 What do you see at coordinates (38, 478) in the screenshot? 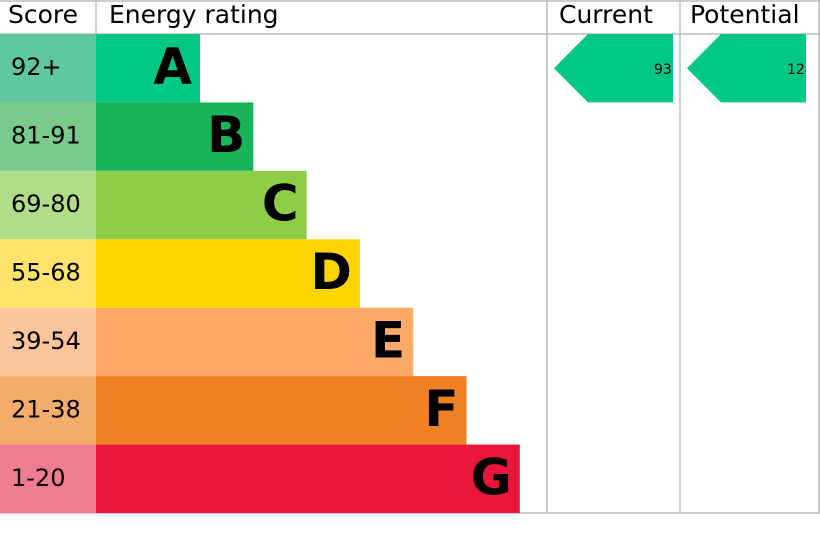
I see `score-range: 1-20` at bounding box center [38, 478].